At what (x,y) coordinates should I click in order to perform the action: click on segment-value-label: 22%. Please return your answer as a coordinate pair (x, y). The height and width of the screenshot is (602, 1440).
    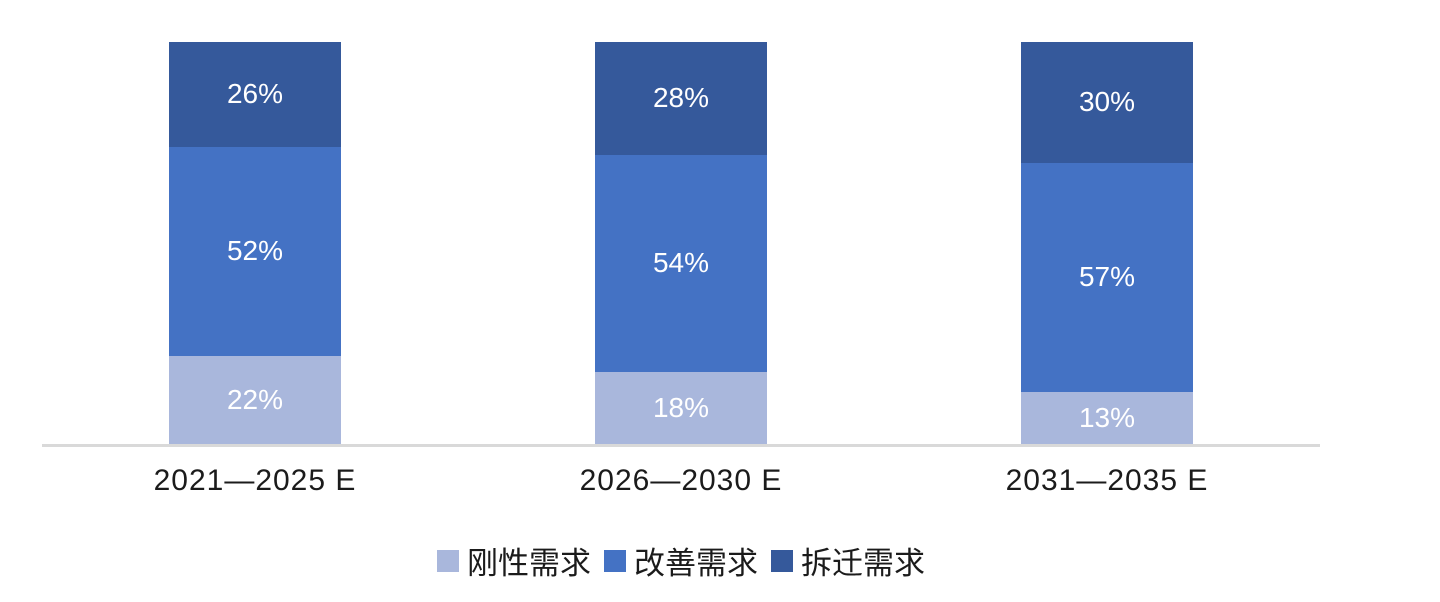
    Looking at the image, I should click on (255, 399).